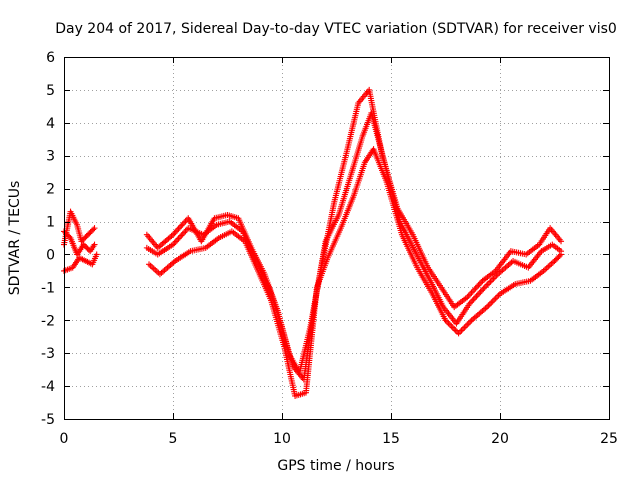  What do you see at coordinates (335, 466) in the screenshot?
I see `x-axis-label: GPS time / hours` at bounding box center [335, 466].